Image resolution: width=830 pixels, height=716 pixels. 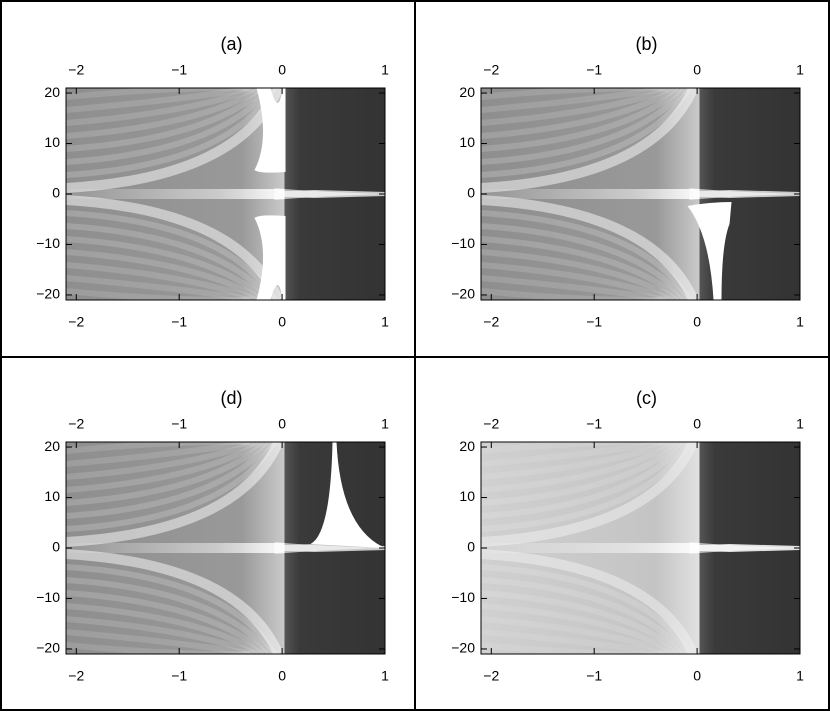 I want to click on y-tick-label: −10, so click(x=48, y=243).